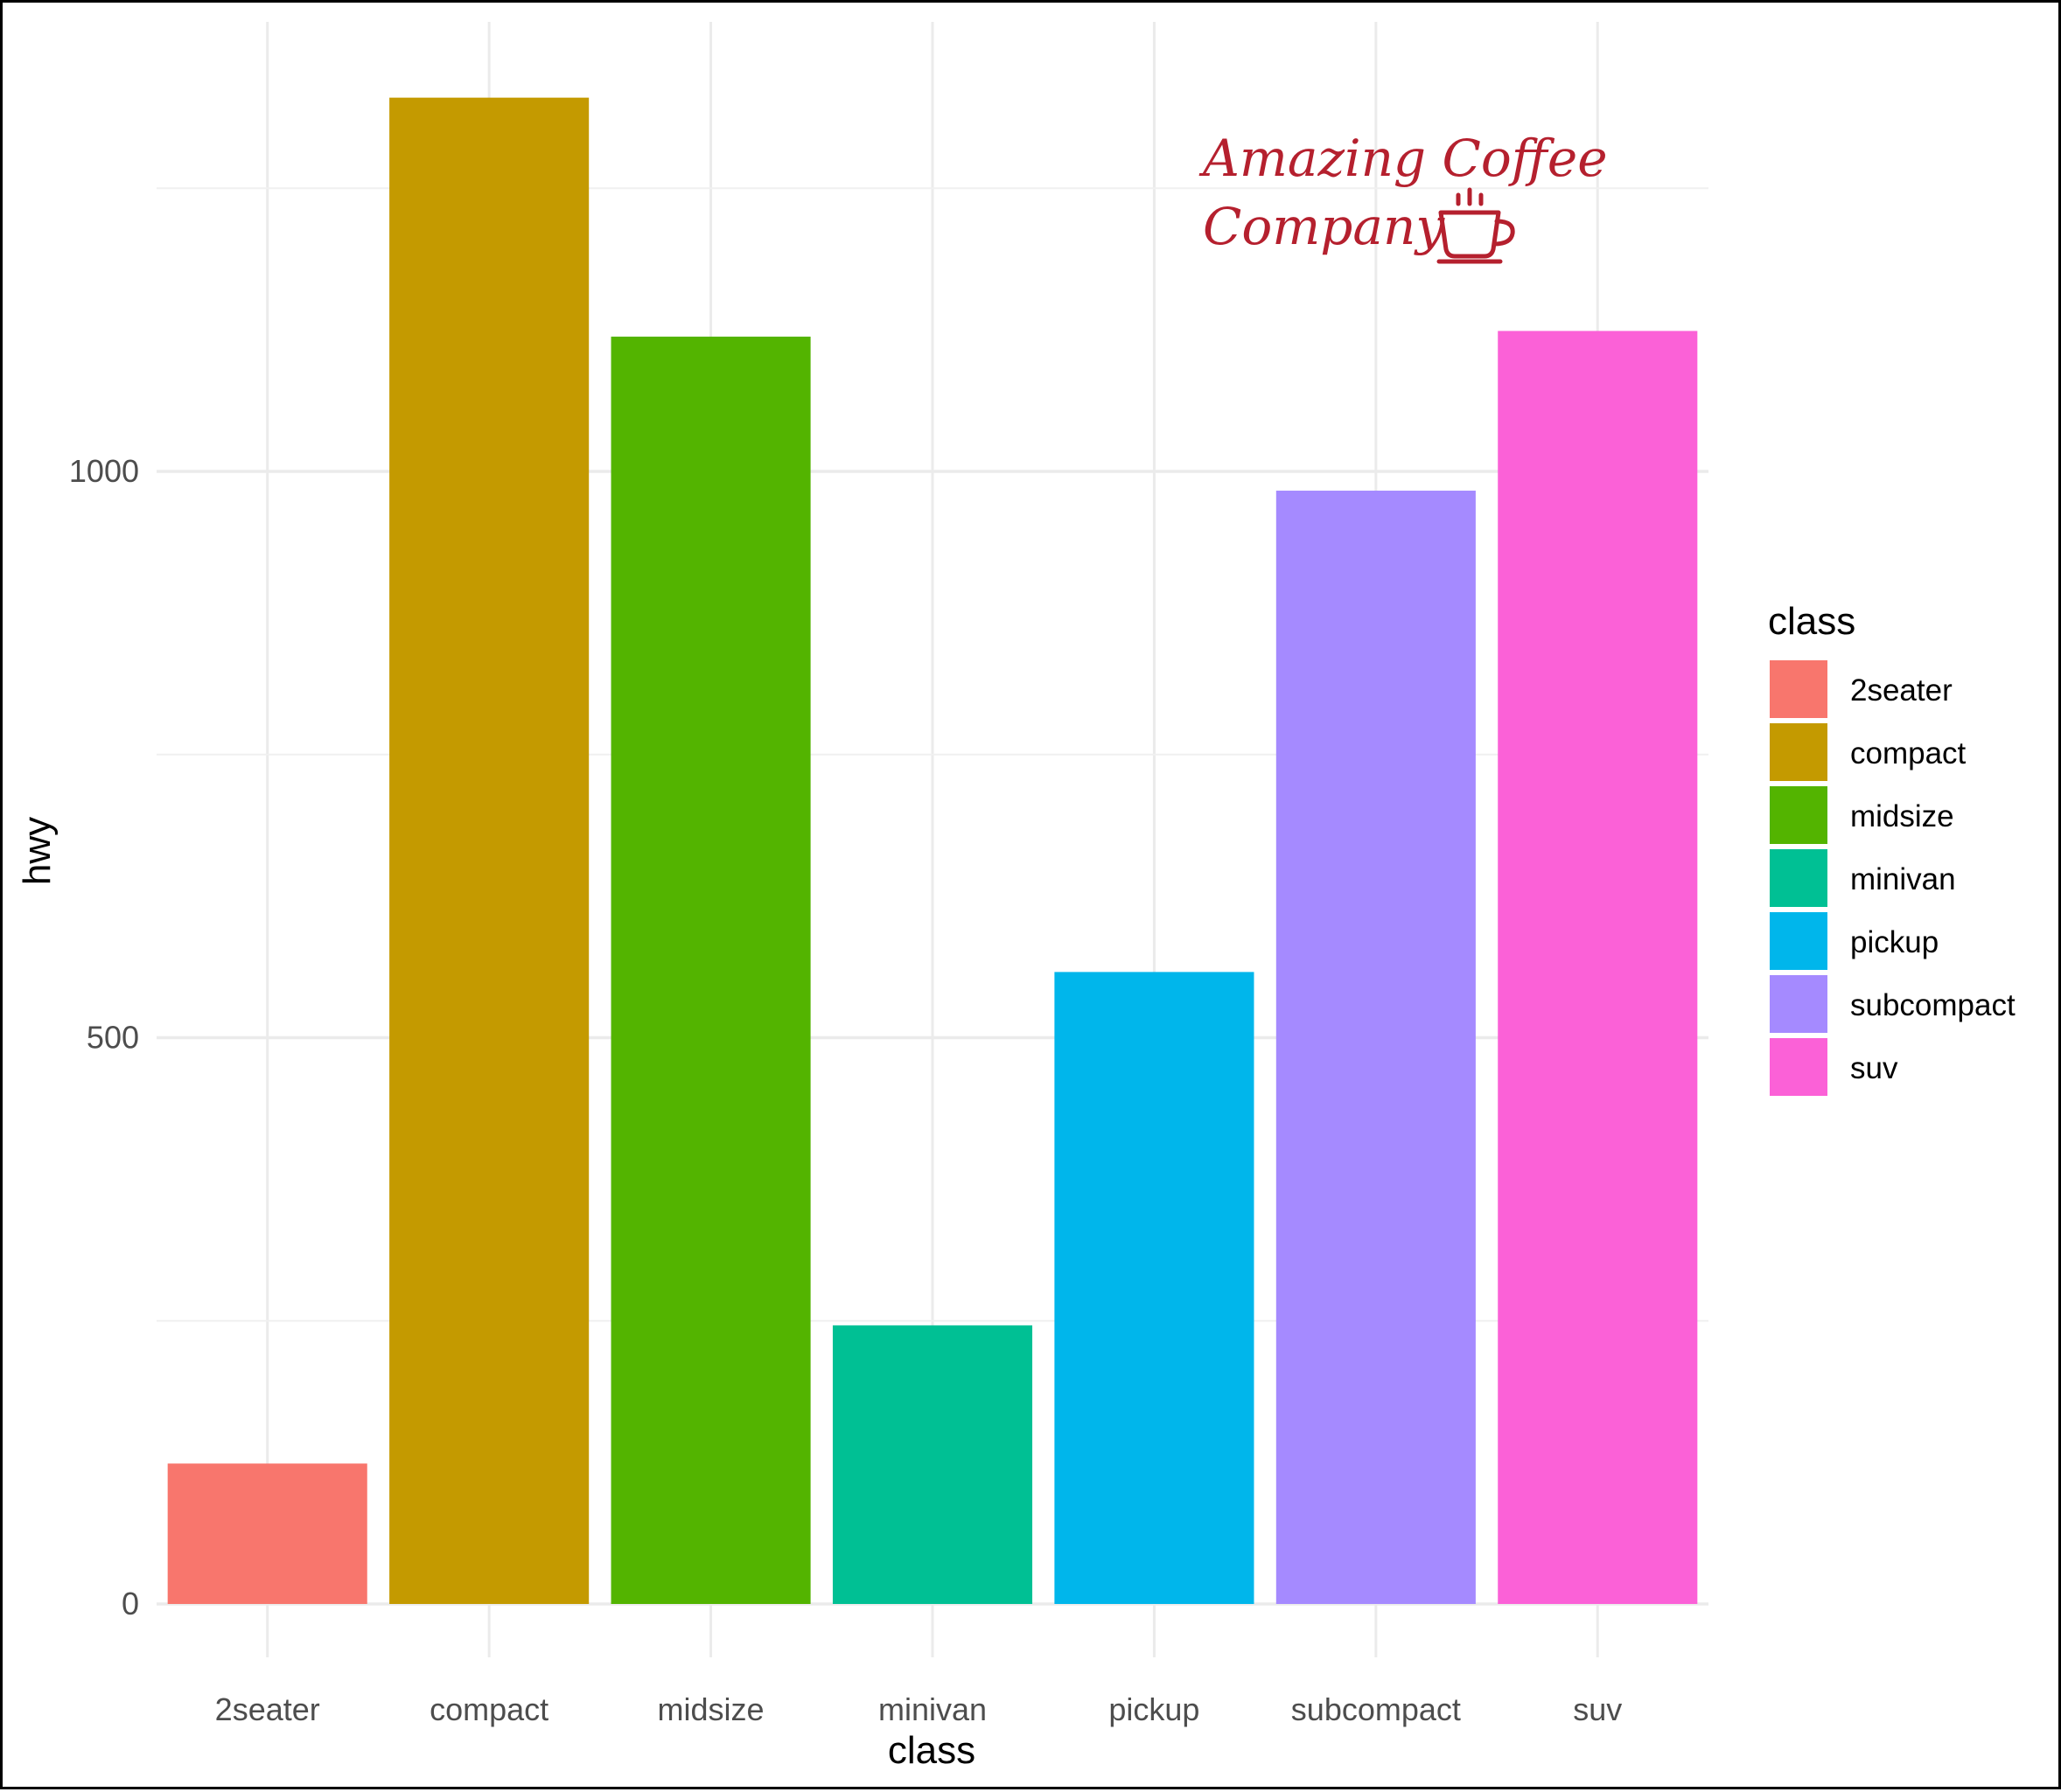 This screenshot has height=1792, width=2061. What do you see at coordinates (489, 1709) in the screenshot?
I see `x-tick-label: compact` at bounding box center [489, 1709].